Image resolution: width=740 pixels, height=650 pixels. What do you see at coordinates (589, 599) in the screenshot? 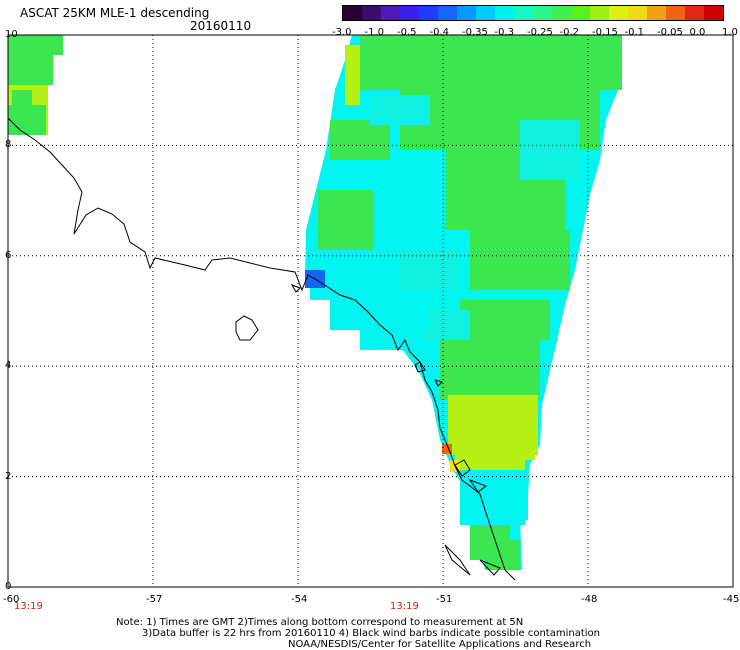
I see `x-tick-label: -48` at bounding box center [589, 599].